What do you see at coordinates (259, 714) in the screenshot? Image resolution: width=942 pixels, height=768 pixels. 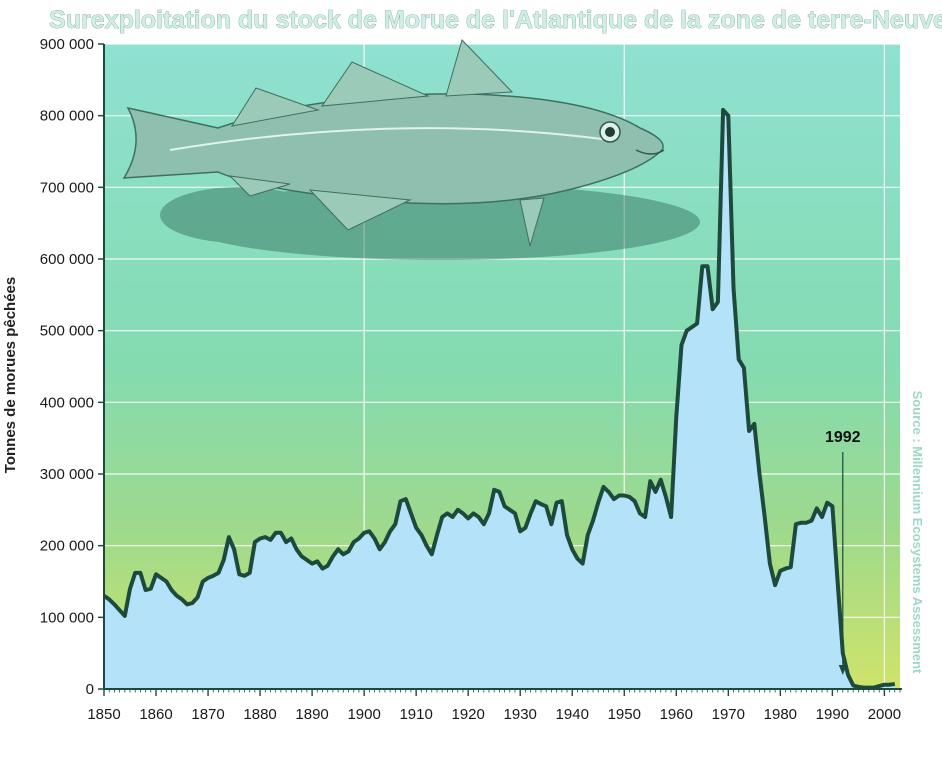 I see `x-tick-label-3: 1880` at bounding box center [259, 714].